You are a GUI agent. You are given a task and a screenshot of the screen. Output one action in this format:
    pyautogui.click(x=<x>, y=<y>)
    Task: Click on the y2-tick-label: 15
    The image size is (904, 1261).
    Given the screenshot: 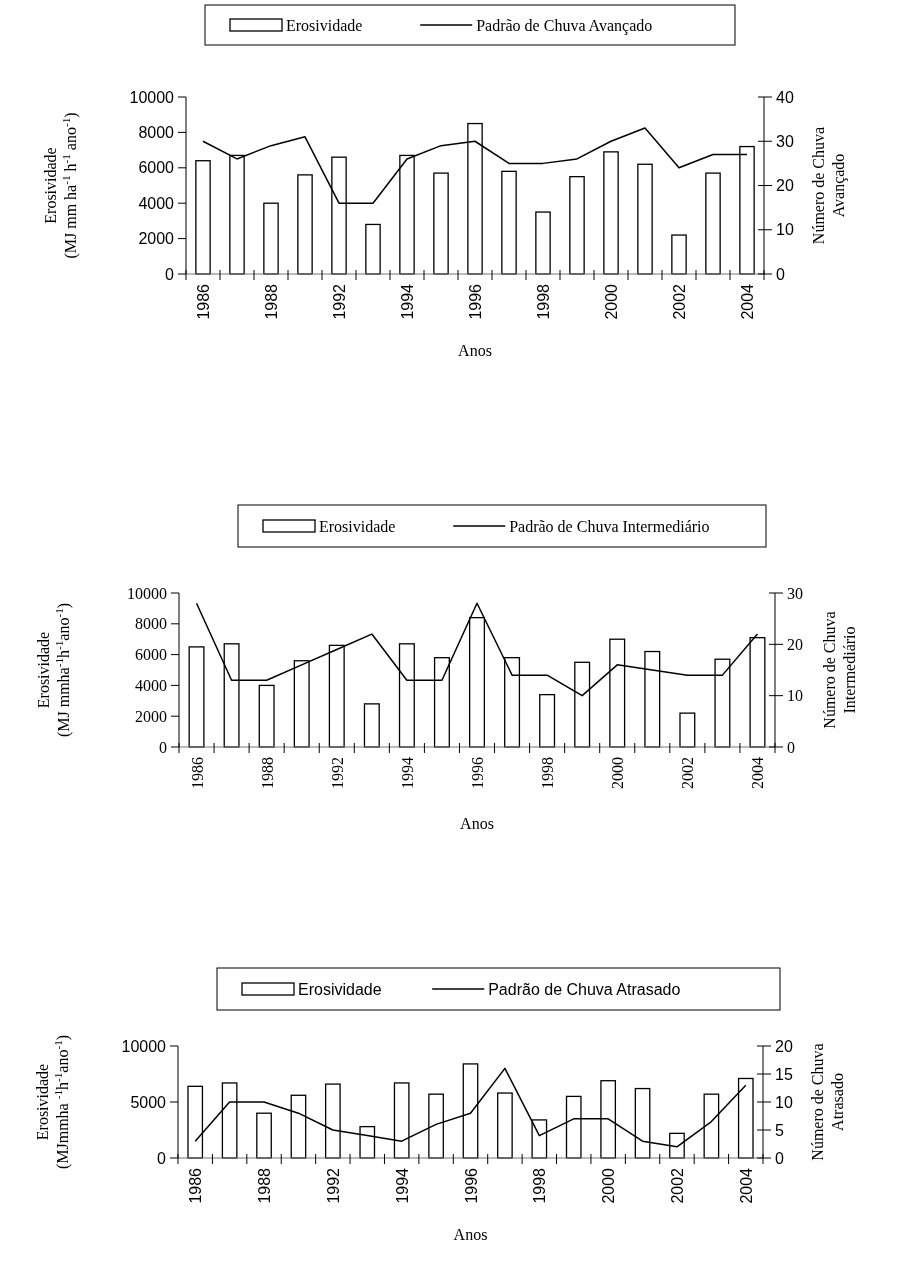 What is the action you would take?
    pyautogui.click(x=784, y=1074)
    